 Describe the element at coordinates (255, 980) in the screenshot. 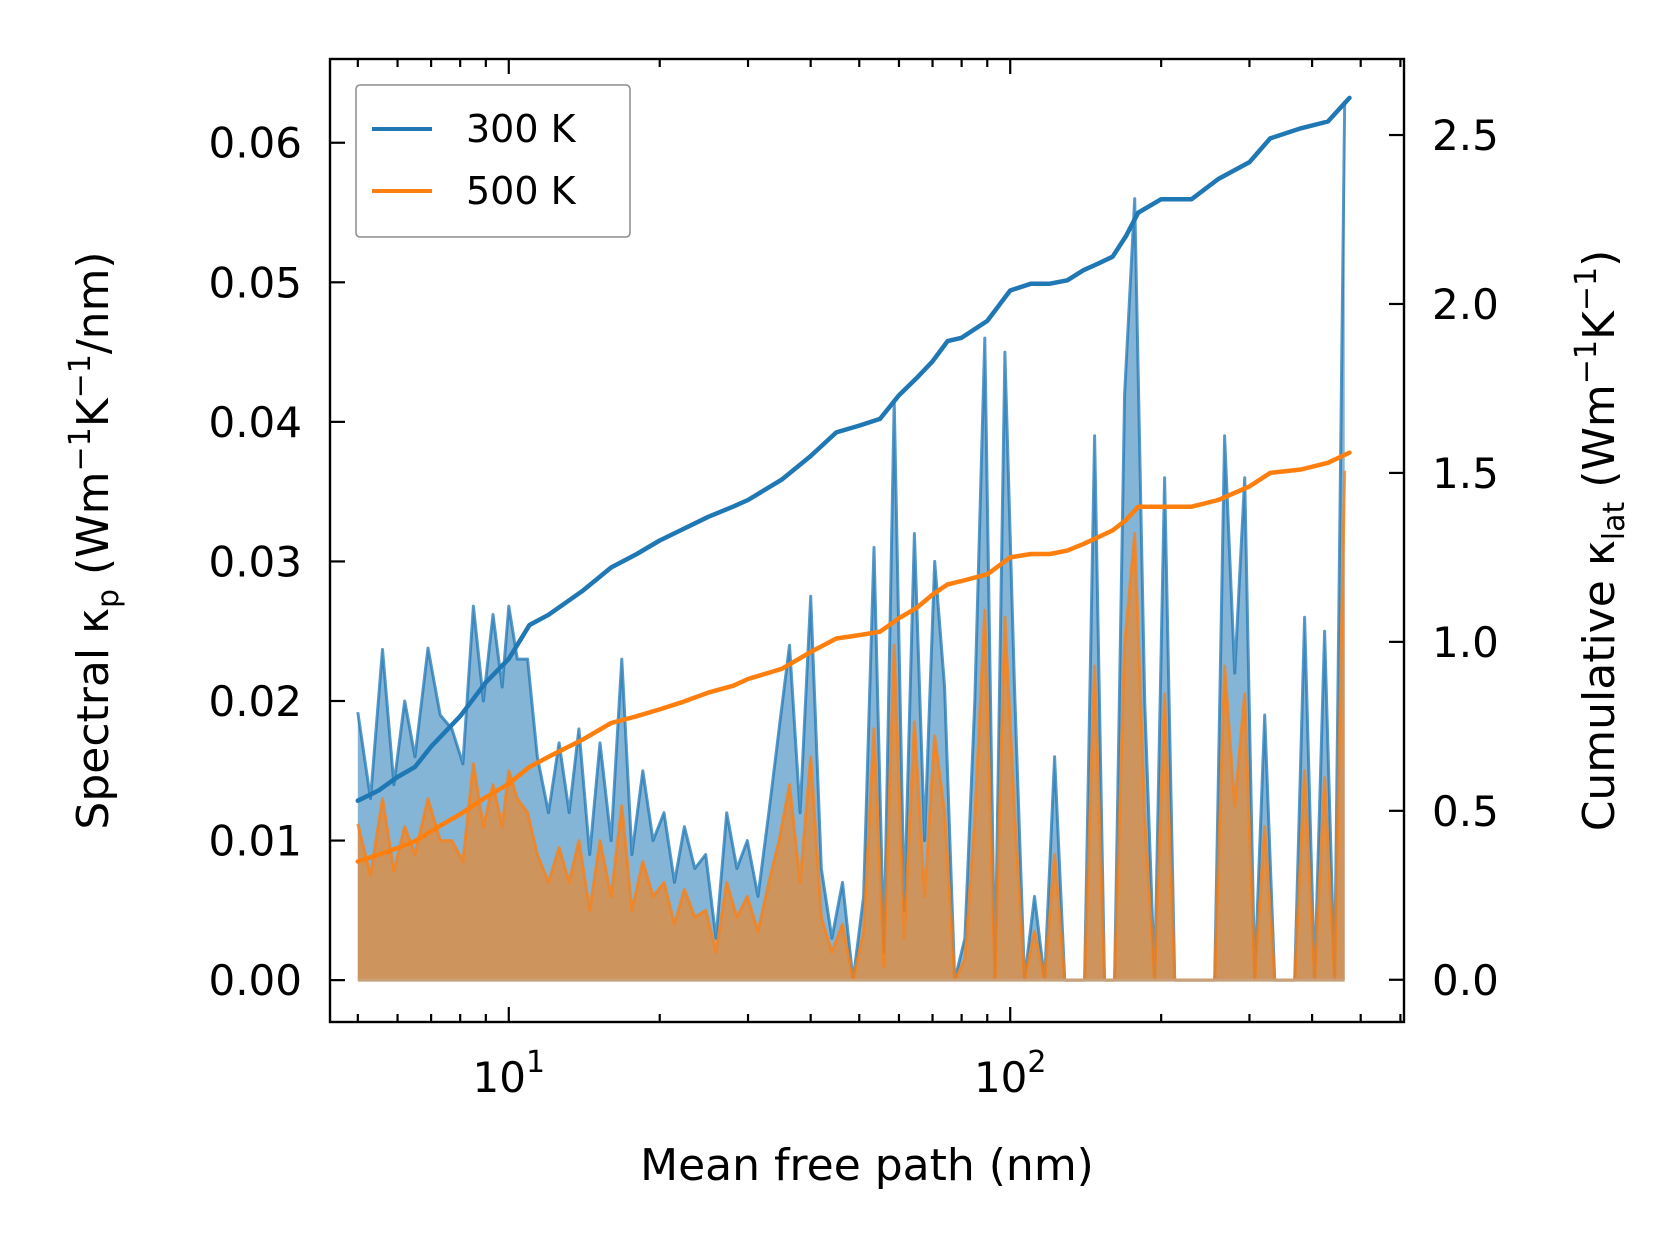

I see `y-left-tick-label: 0.00` at that location.